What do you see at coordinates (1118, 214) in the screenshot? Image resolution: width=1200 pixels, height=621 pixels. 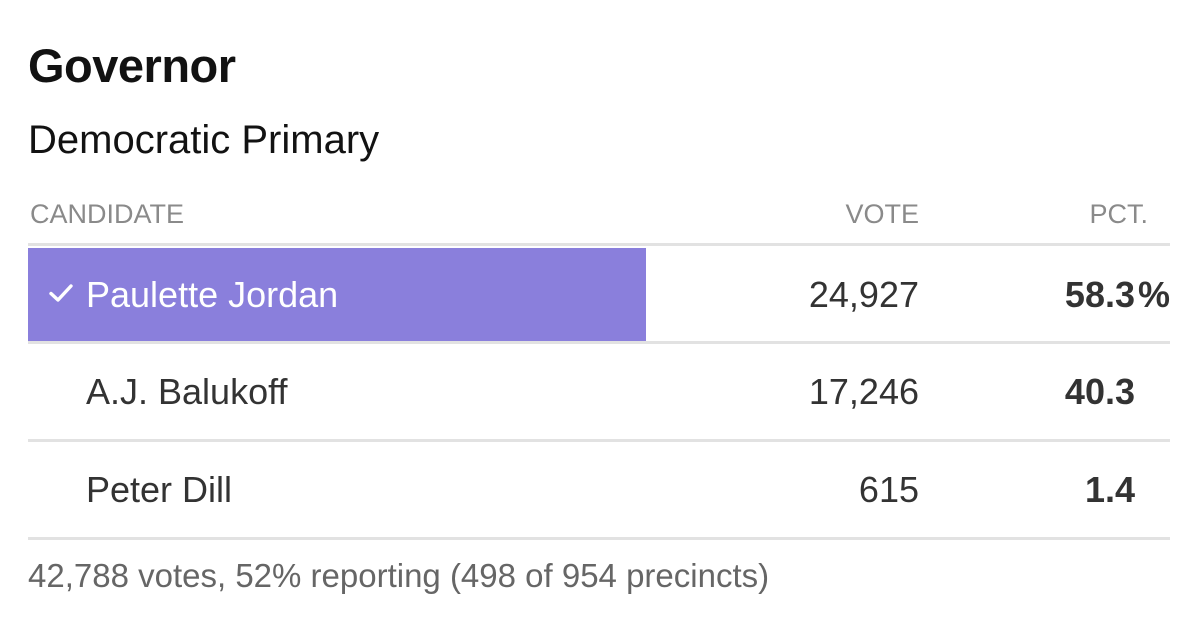 I see `header-pct: PCT.` at bounding box center [1118, 214].